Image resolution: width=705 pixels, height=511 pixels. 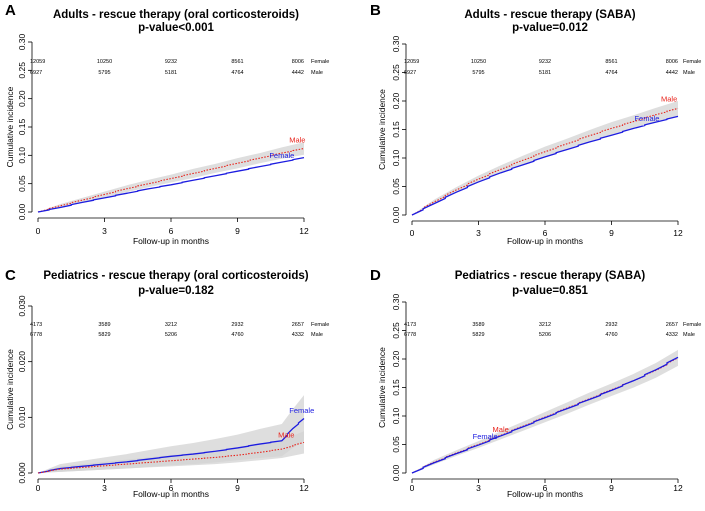 What do you see at coordinates (104, 335) in the screenshot?
I see `risk-count: 5829` at bounding box center [104, 335].